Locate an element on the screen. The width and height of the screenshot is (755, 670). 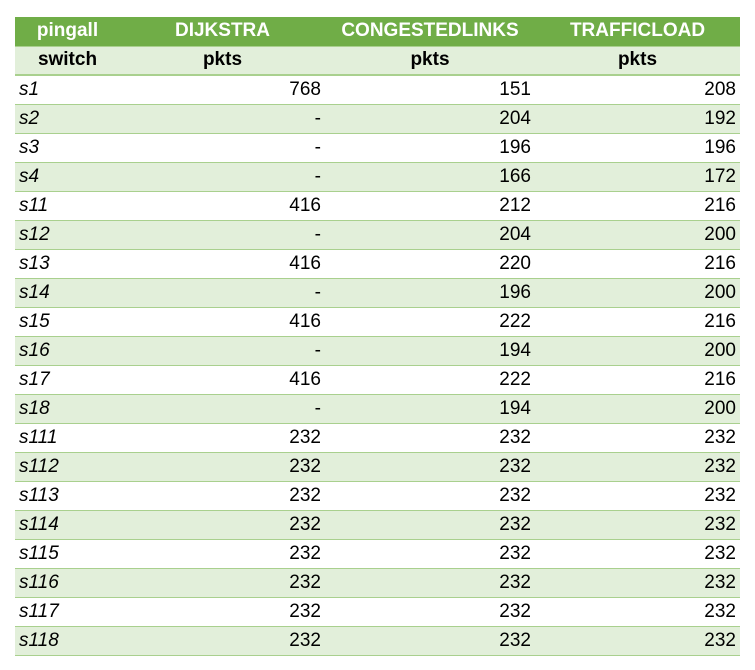
switch-cell: s114 is located at coordinates (67, 524).